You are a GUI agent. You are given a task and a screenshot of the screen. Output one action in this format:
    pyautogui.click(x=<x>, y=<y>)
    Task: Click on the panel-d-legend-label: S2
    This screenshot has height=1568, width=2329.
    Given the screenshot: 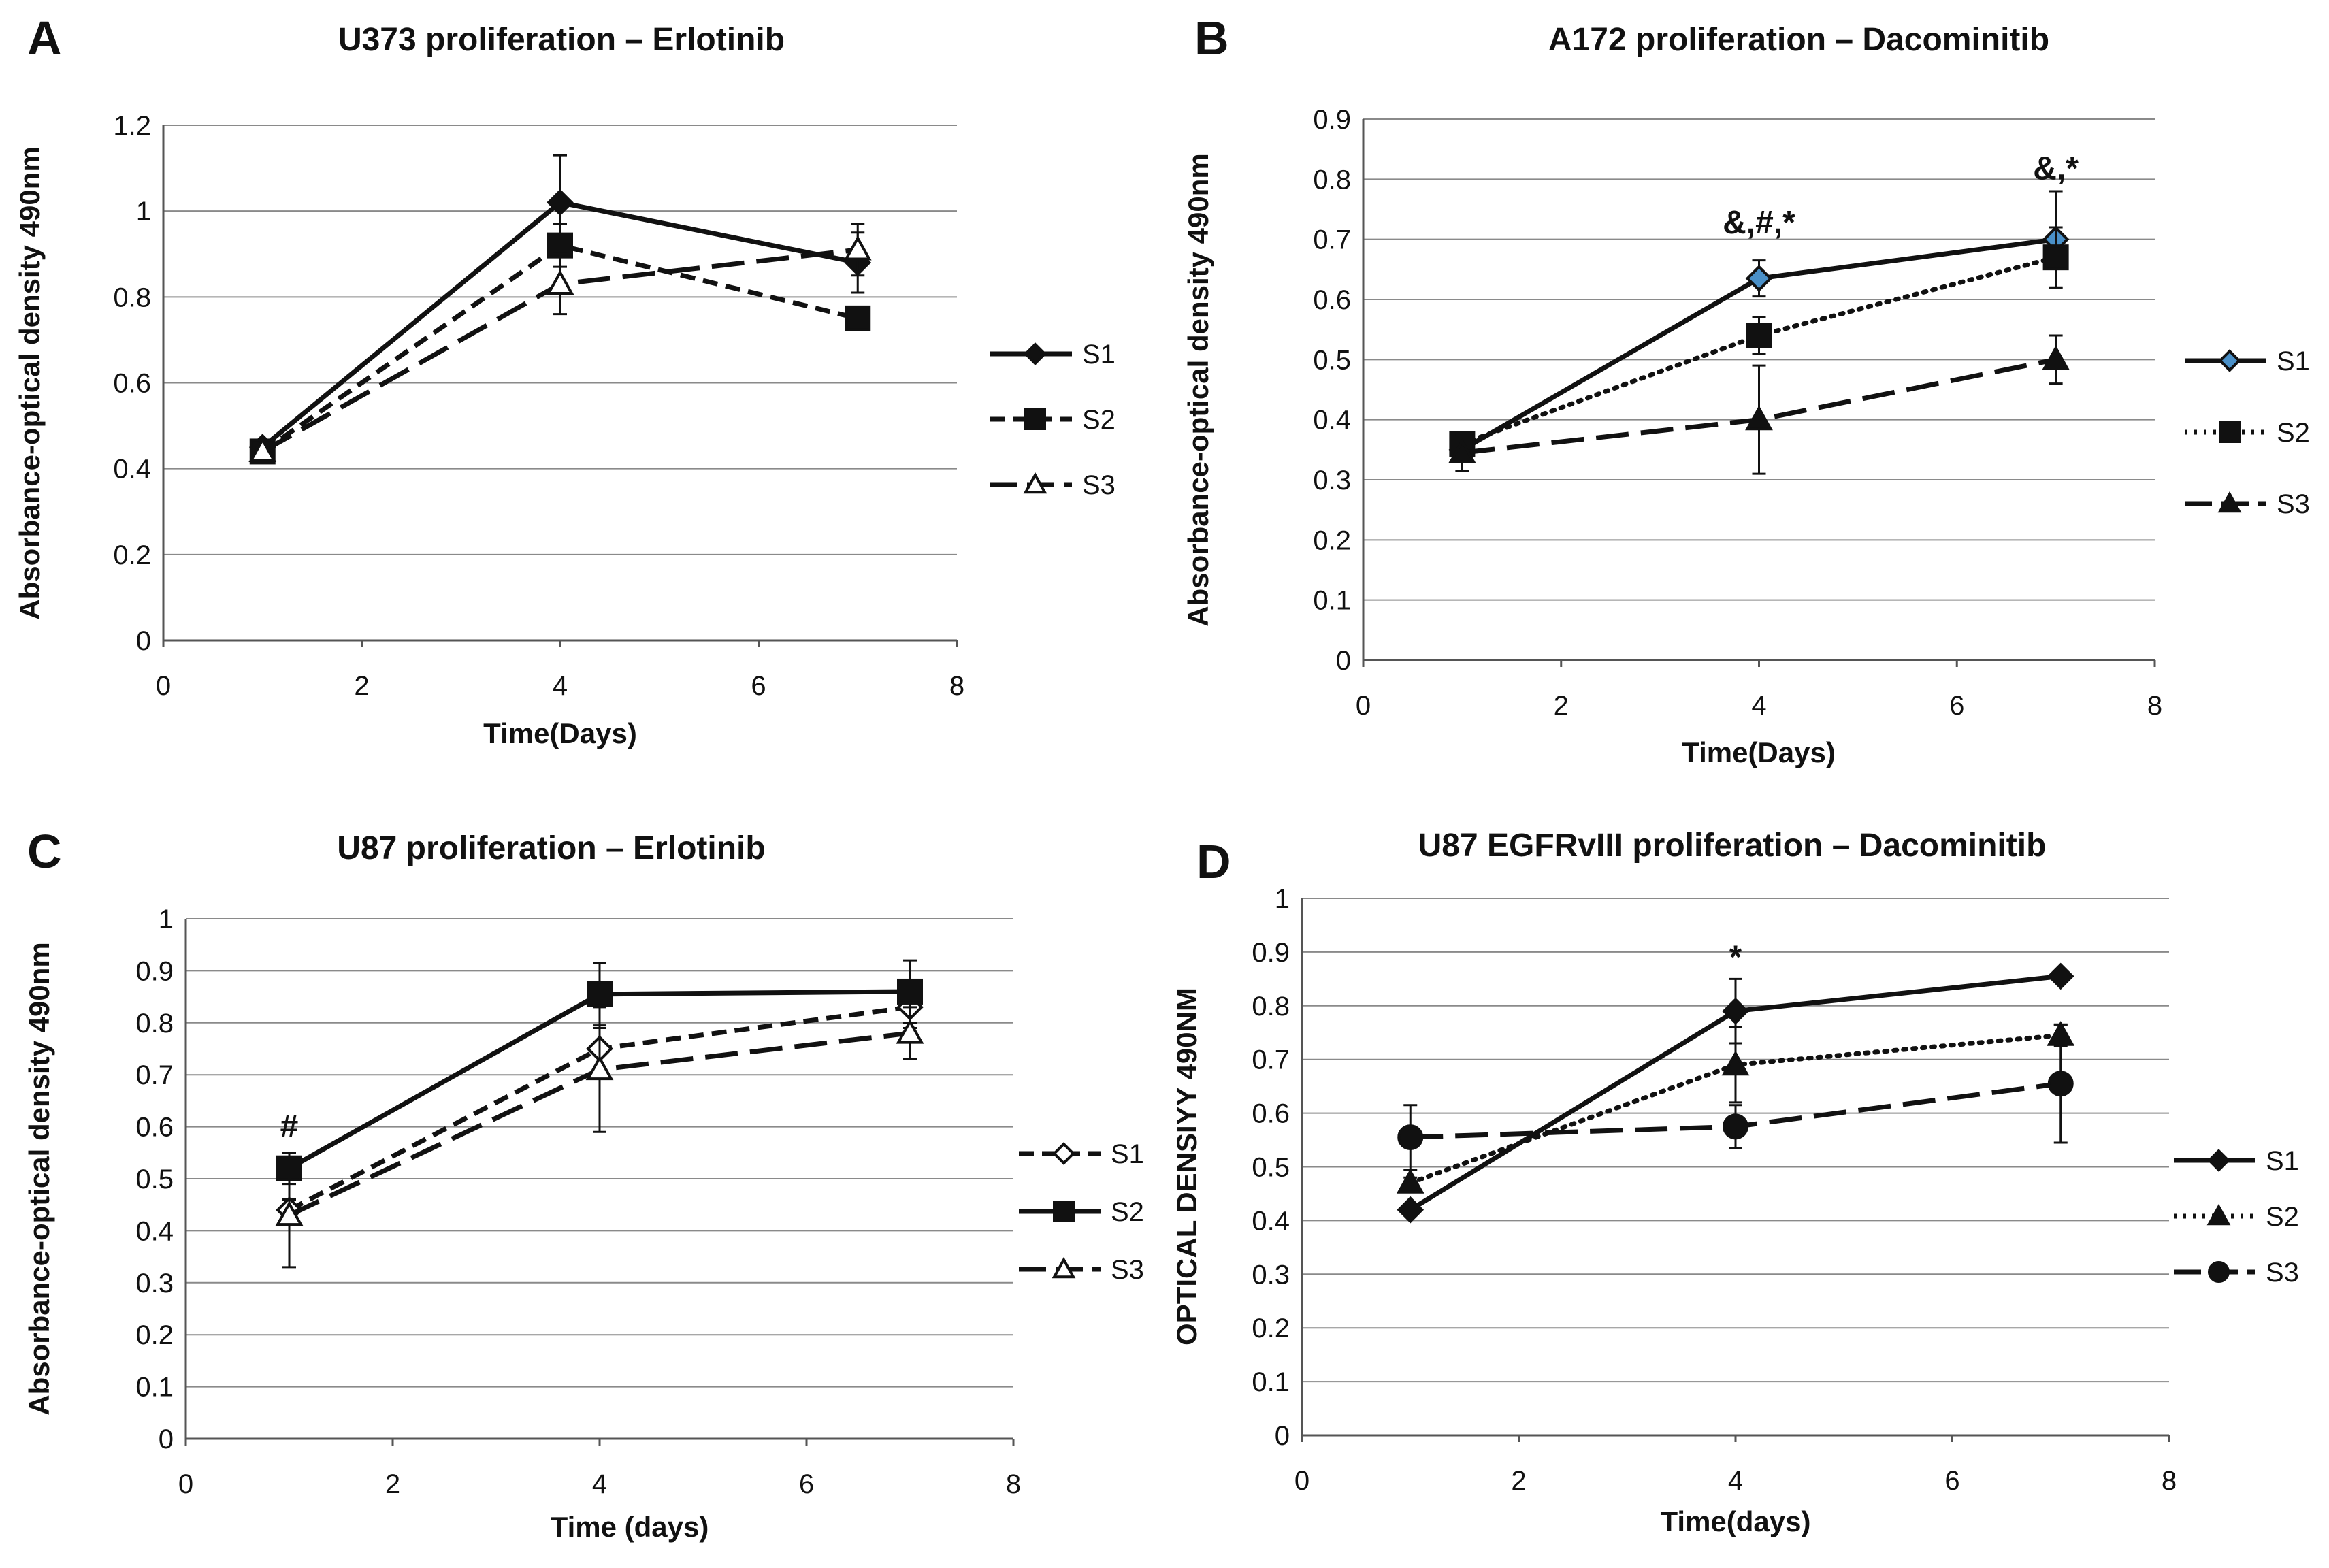 What is the action you would take?
    pyautogui.click(x=2283, y=1217)
    